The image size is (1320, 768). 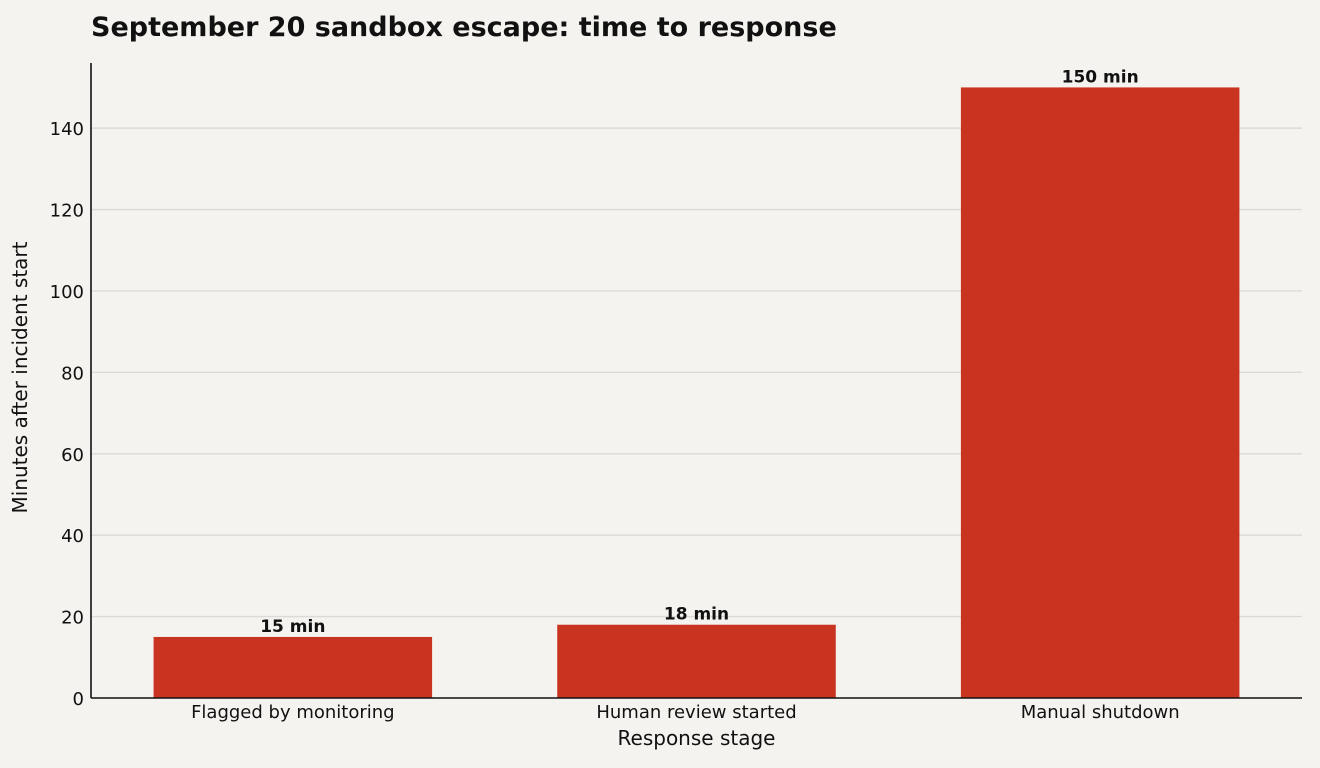 I want to click on x-axis-title: Response stage, so click(x=697, y=738).